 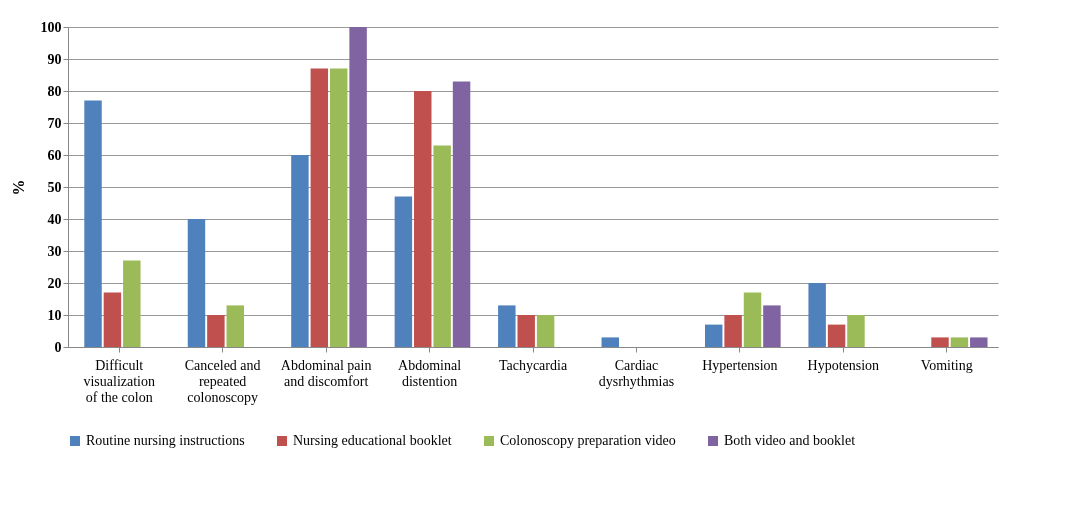 What do you see at coordinates (51, 27) in the screenshot?
I see `y-tick-label: 100` at bounding box center [51, 27].